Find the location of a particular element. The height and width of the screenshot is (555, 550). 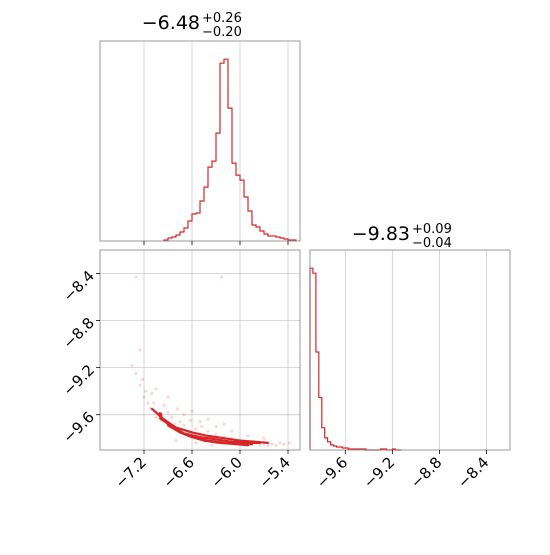

panel-top-left-frame is located at coordinates (200, 141).